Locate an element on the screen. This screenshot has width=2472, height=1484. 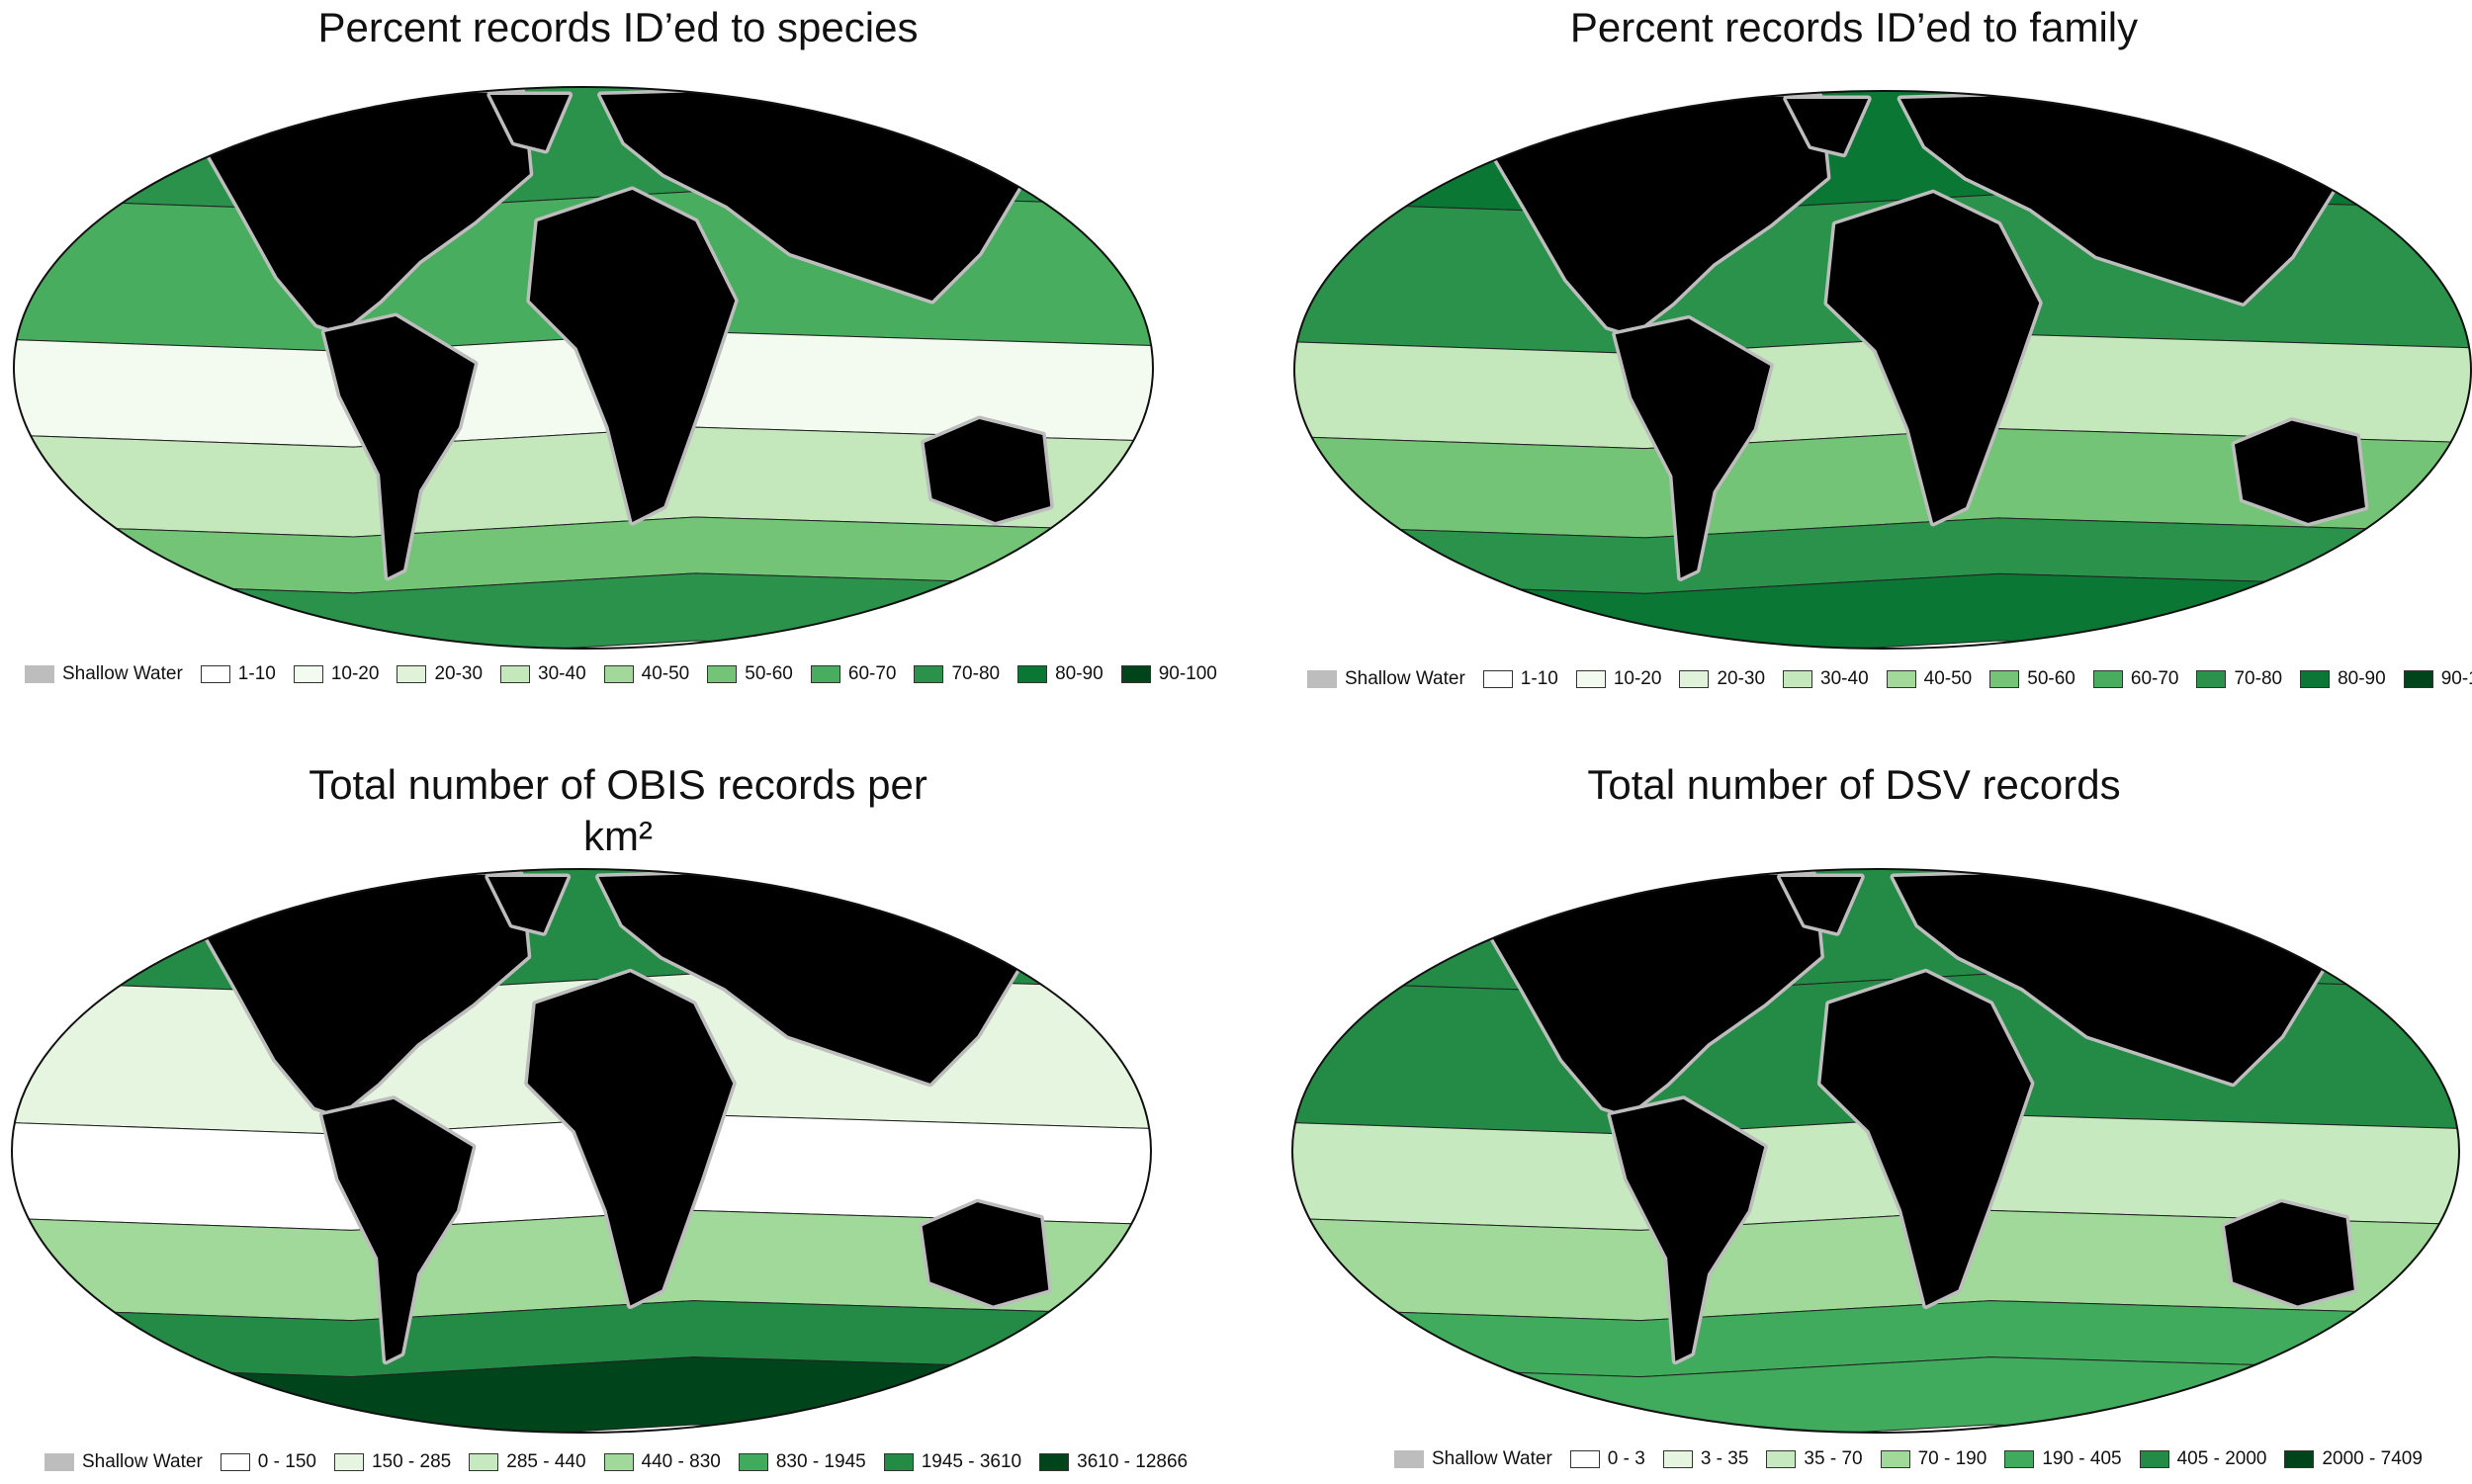
legend-item: 1-10 is located at coordinates (238, 674).